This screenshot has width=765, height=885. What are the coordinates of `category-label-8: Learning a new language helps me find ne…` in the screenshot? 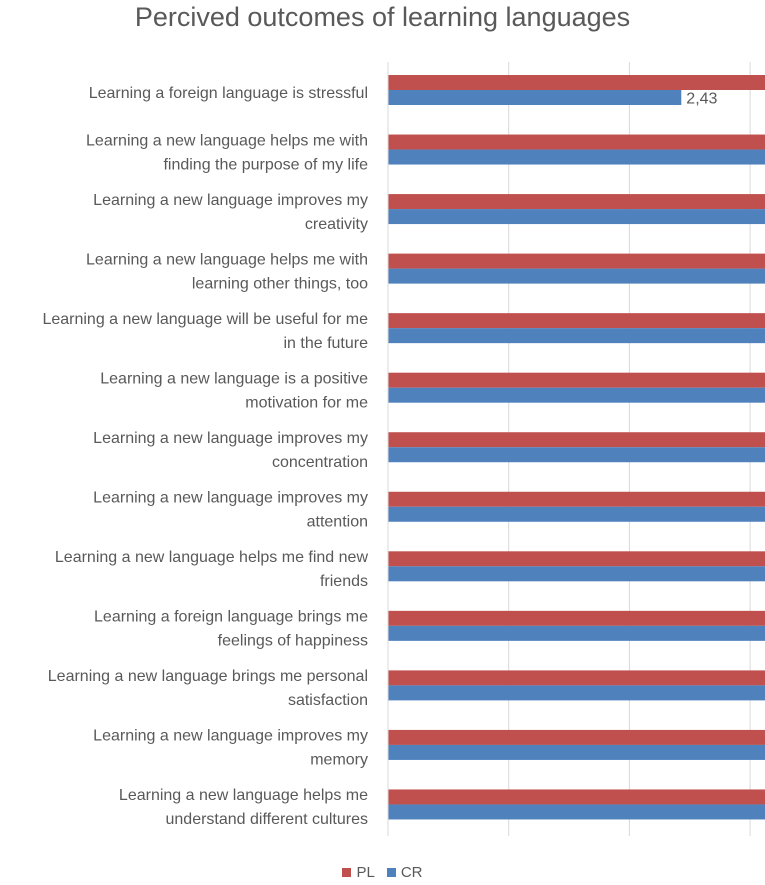 It's located at (212, 569).